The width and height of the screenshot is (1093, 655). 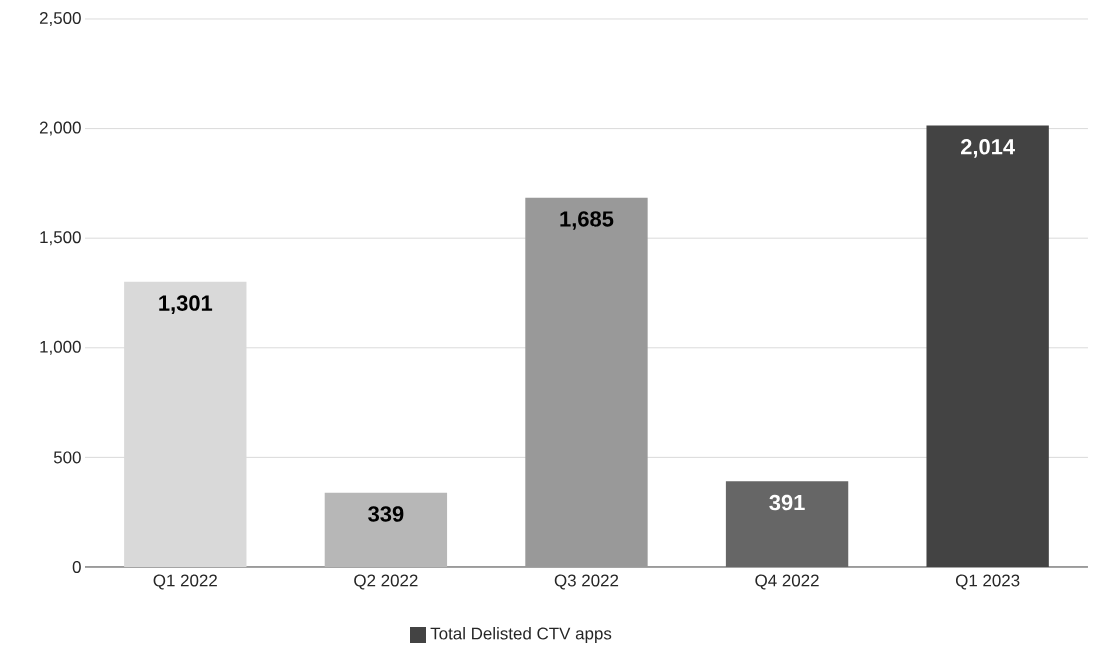 I want to click on x-tick-label: Q1 2023, so click(x=987, y=582).